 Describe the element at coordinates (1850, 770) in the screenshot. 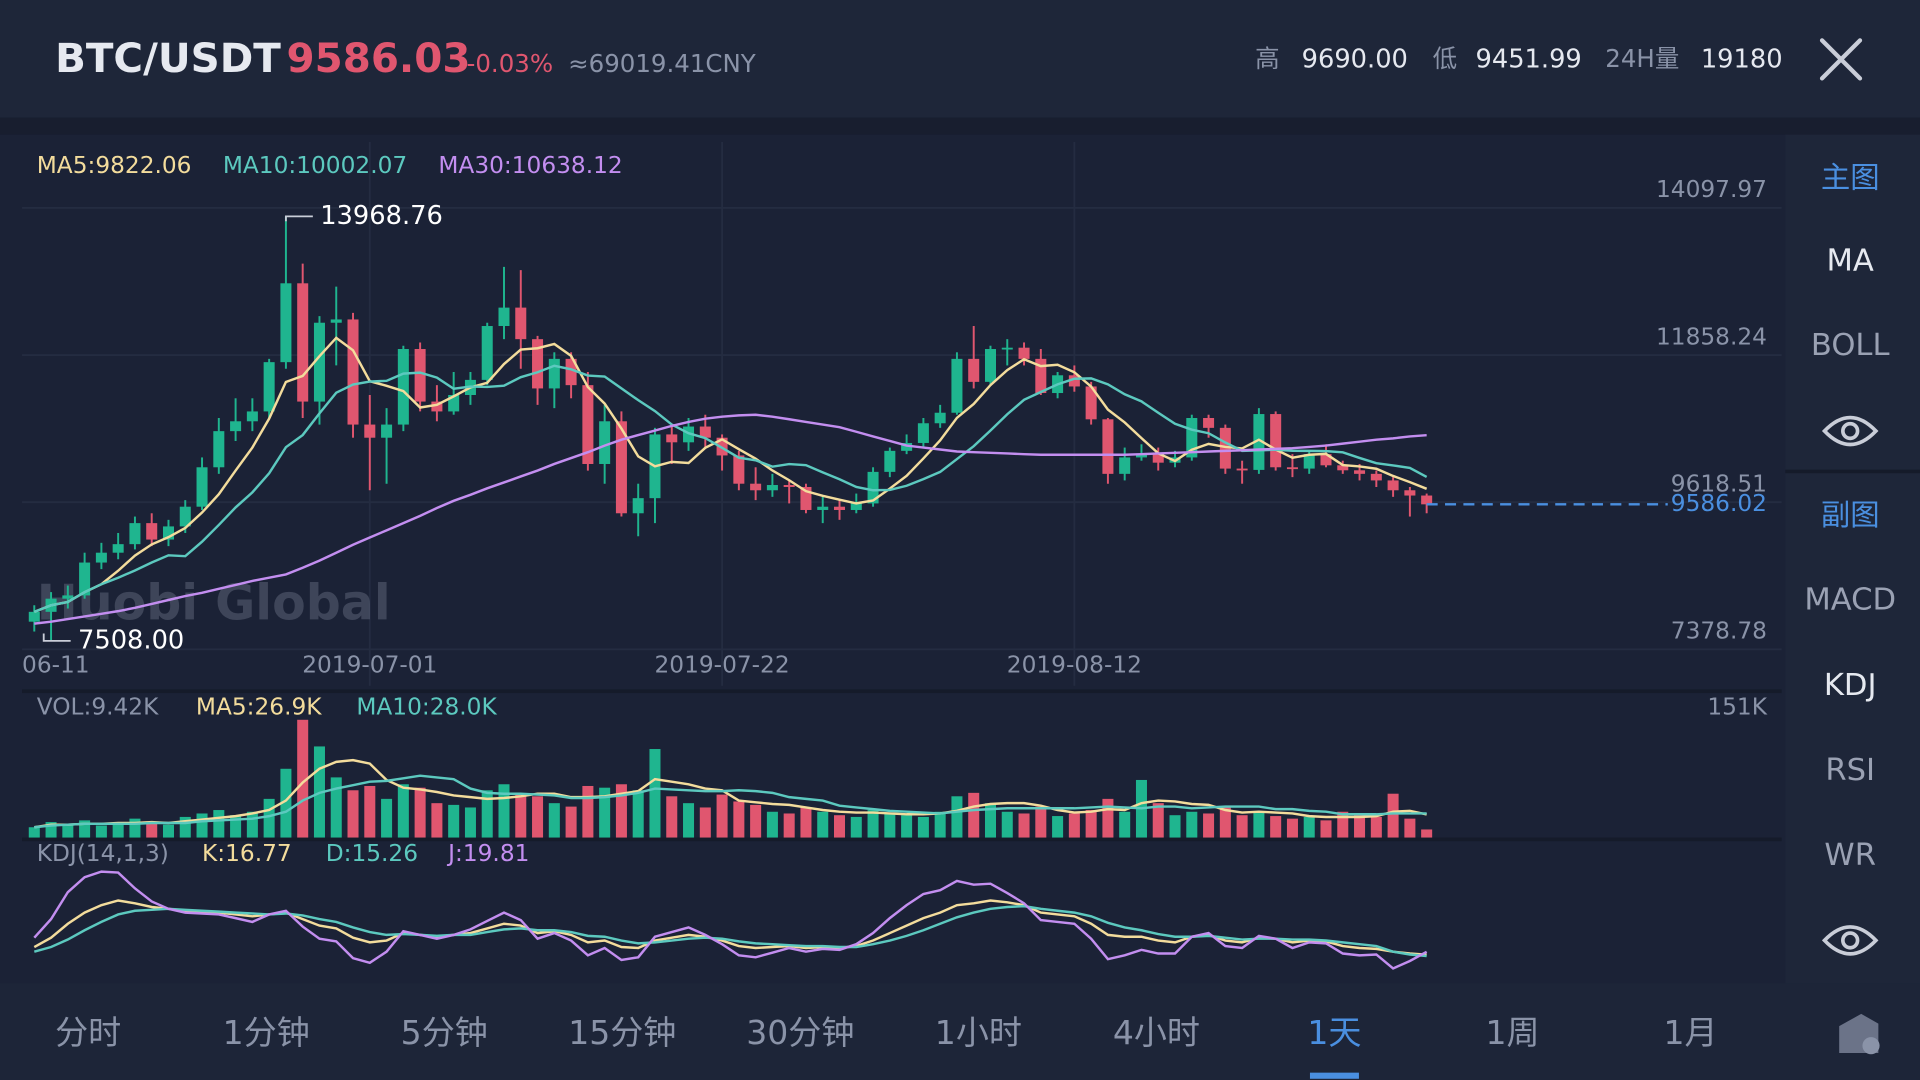

I see `sidebar-item: RSI` at that location.